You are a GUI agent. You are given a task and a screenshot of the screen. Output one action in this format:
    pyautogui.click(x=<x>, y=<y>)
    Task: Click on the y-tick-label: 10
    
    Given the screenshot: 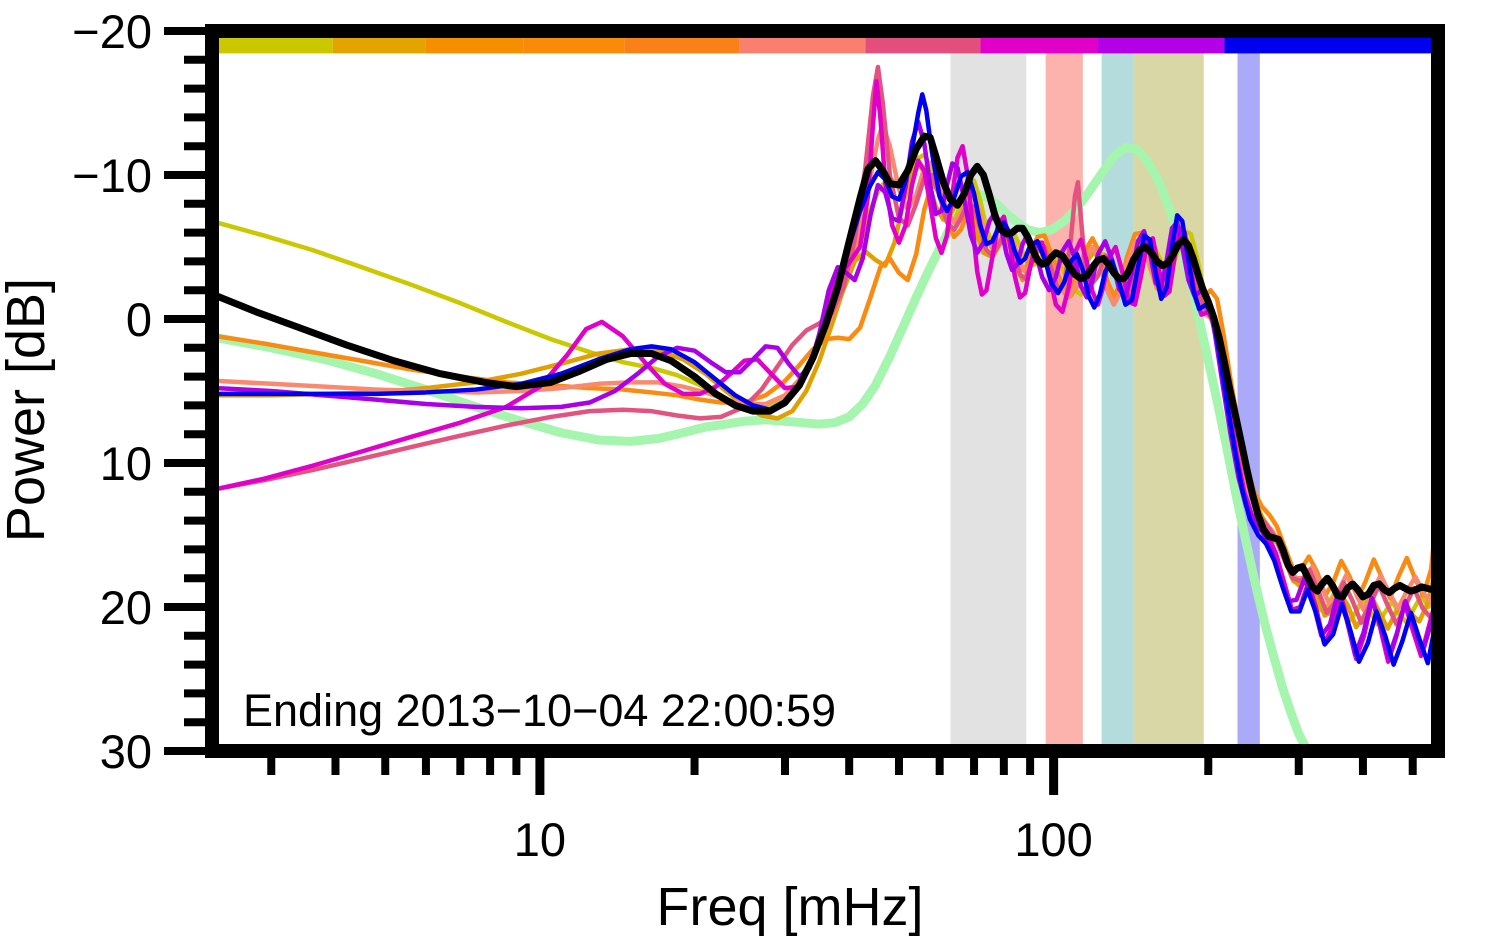 What is the action you would take?
    pyautogui.click(x=126, y=463)
    